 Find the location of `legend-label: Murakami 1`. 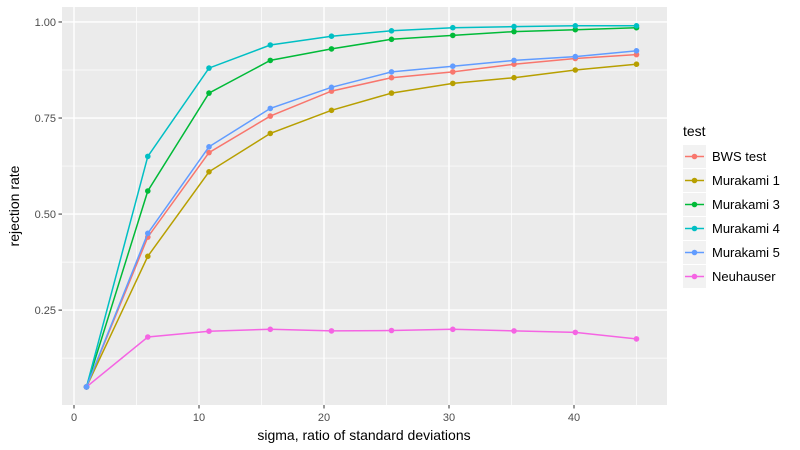

legend-label: Murakami 1 is located at coordinates (746, 180).